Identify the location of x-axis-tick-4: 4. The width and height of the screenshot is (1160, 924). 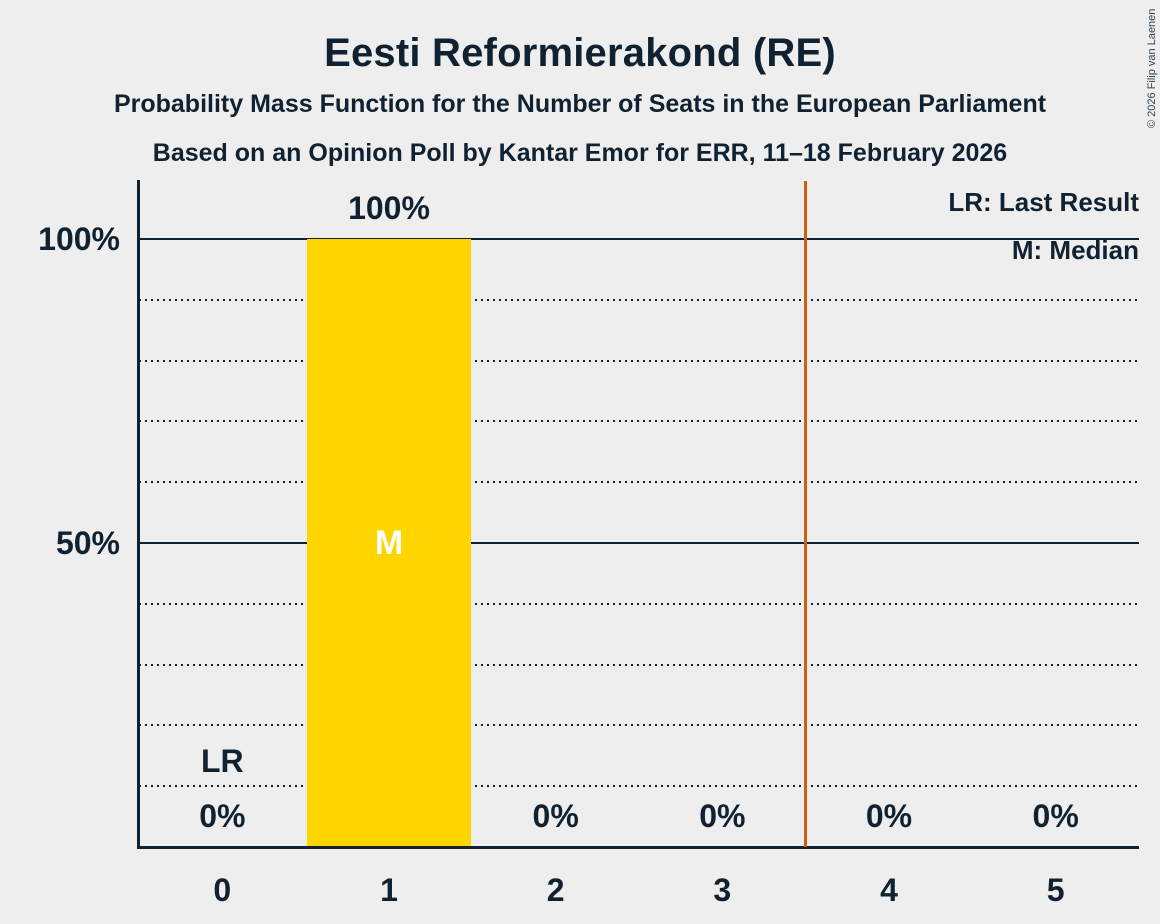
(889, 890).